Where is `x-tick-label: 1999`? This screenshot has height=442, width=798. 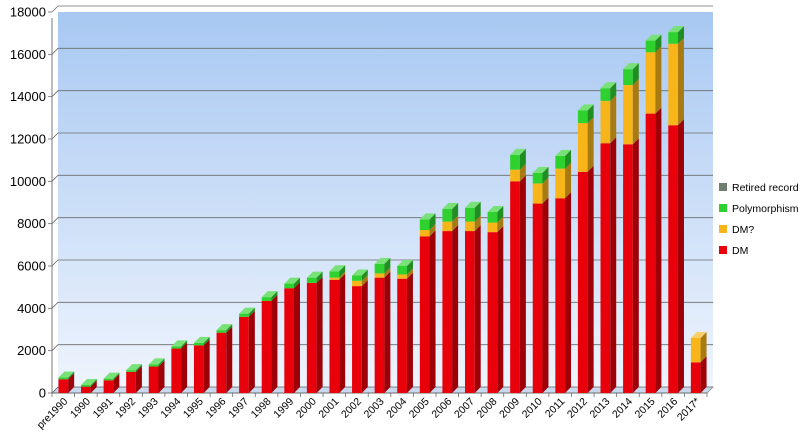
x-tick-label: 1999 is located at coordinates (283, 408).